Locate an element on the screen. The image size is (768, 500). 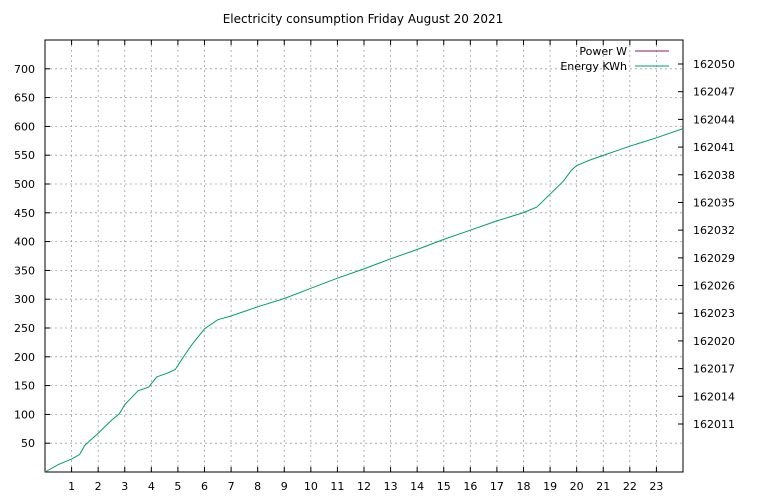
x-tick-label: 15 is located at coordinates (444, 486).